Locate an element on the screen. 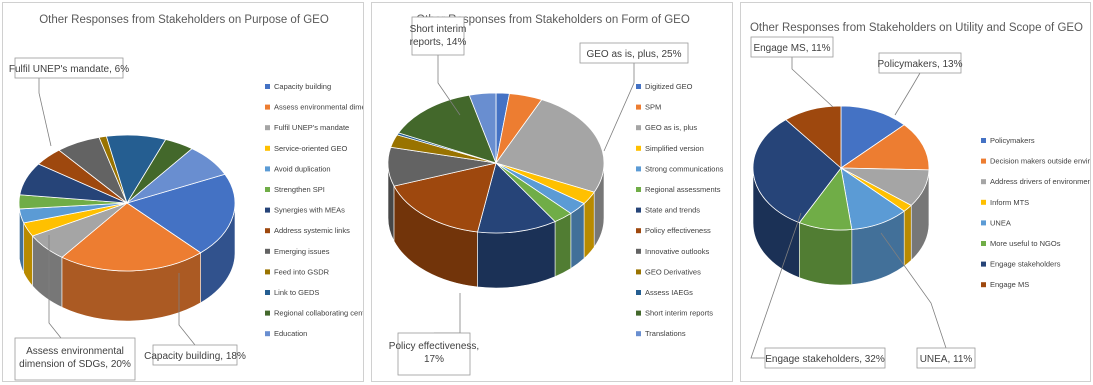 This screenshot has width=1093, height=385. legend-label-address-systemic-links: Address systemic links is located at coordinates (312, 230).